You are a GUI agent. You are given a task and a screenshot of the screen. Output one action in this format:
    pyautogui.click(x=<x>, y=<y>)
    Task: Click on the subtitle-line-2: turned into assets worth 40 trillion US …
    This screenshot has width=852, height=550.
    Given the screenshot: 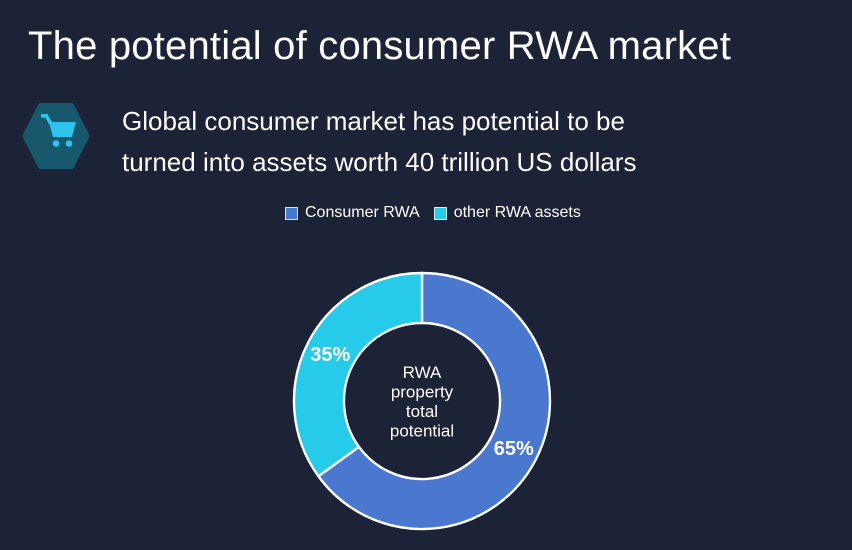 What is the action you would take?
    pyautogui.click(x=379, y=162)
    